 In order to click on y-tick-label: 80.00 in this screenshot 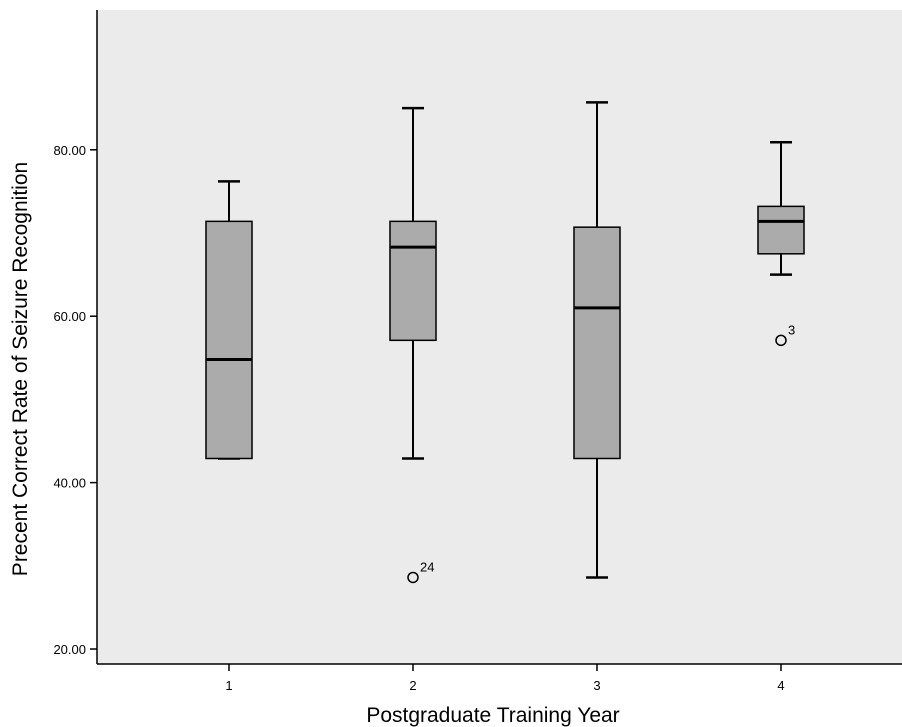, I will do `click(69, 150)`.